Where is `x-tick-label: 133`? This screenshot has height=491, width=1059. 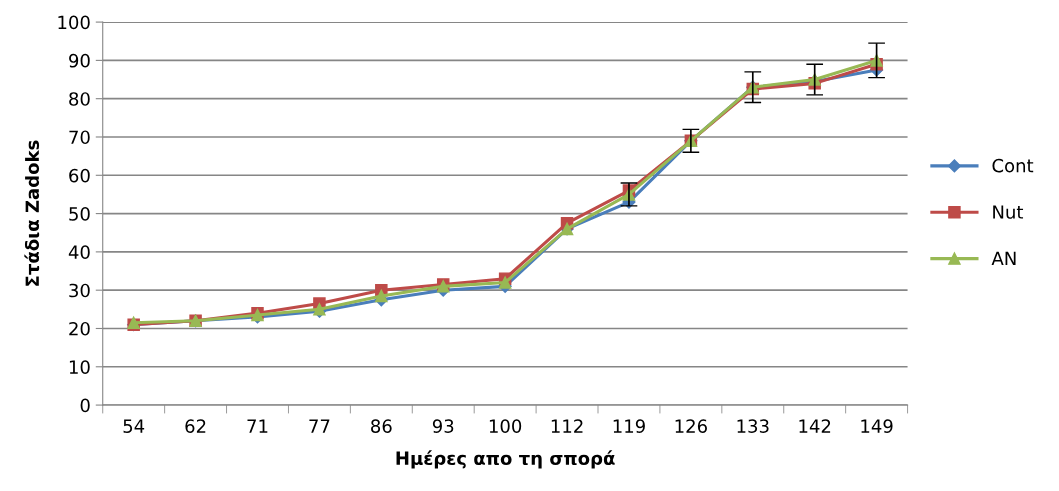 x-tick-label: 133 is located at coordinates (753, 426).